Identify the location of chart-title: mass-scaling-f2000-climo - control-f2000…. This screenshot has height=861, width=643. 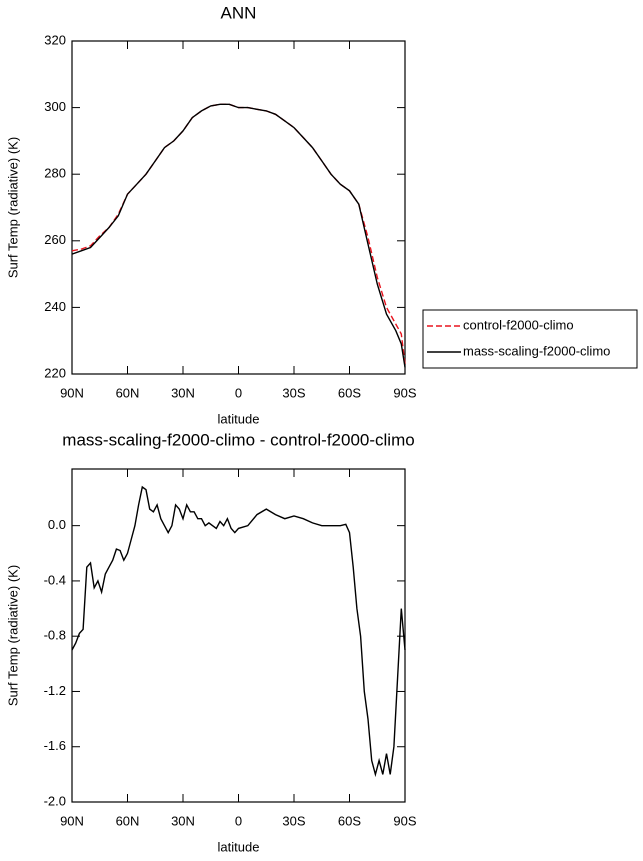
(238, 439).